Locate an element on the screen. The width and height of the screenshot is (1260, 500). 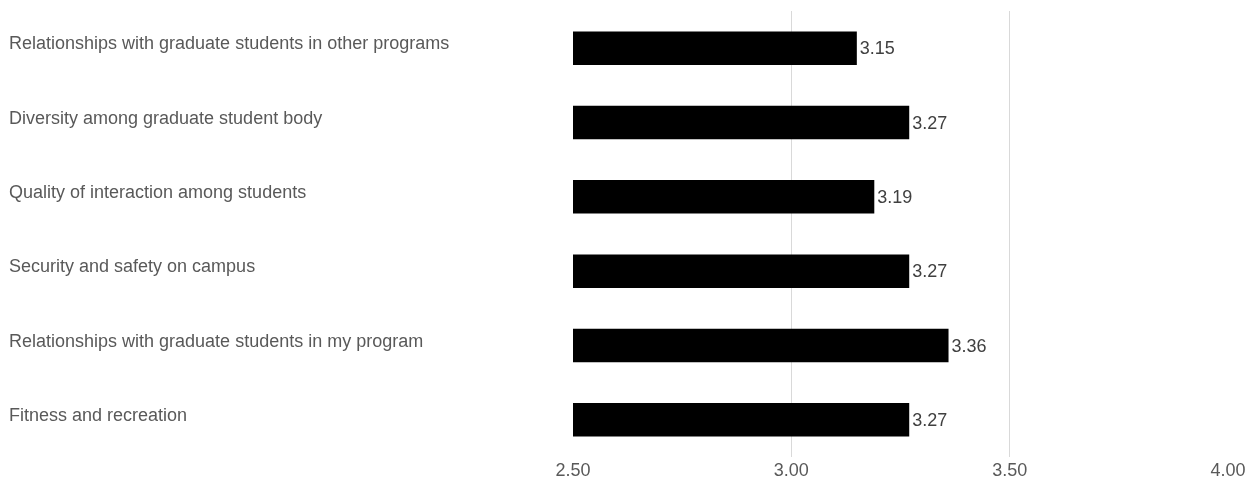
y-tick-label: Diversity among graduate student body is located at coordinates (166, 118).